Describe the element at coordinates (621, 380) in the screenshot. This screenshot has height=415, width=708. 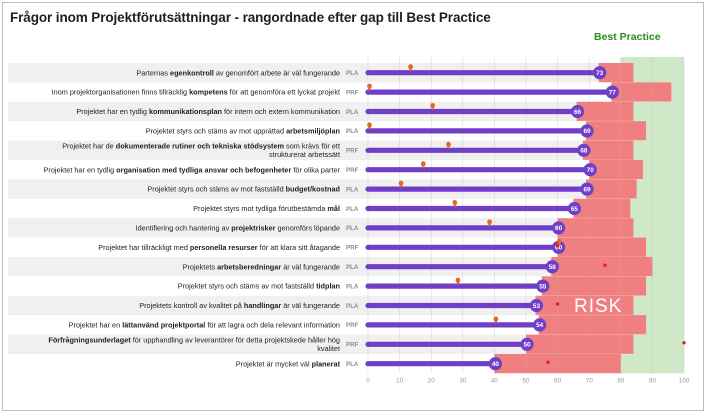
I see `x-tick-label: 80` at that location.